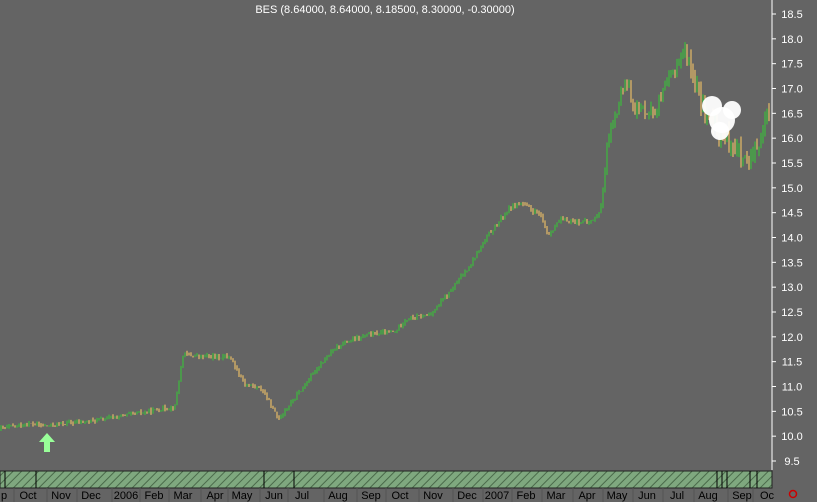 This screenshot has width=817, height=502. Describe the element at coordinates (791, 40) in the screenshot. I see `y-tick-label: 18.0` at that location.